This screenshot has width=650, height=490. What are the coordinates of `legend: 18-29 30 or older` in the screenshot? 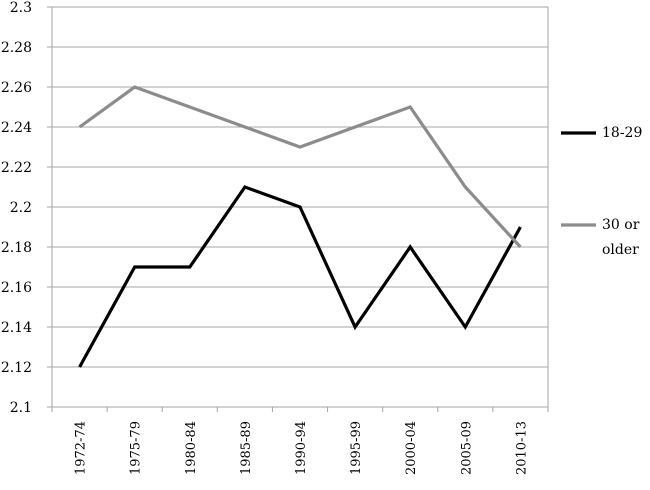 It's located at (601, 191).